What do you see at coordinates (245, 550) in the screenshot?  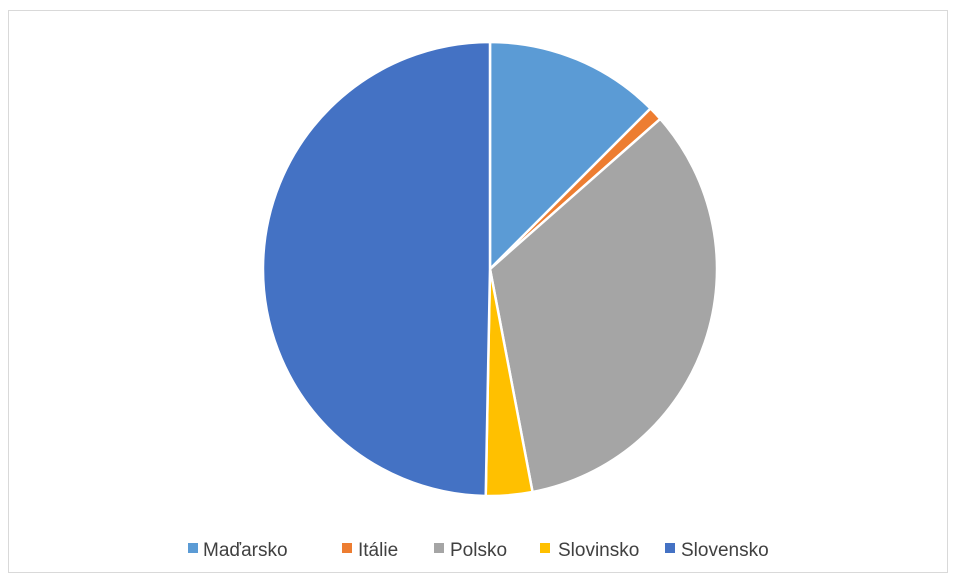 I see `legend-label-madarsko: Maďarsko` at bounding box center [245, 550].